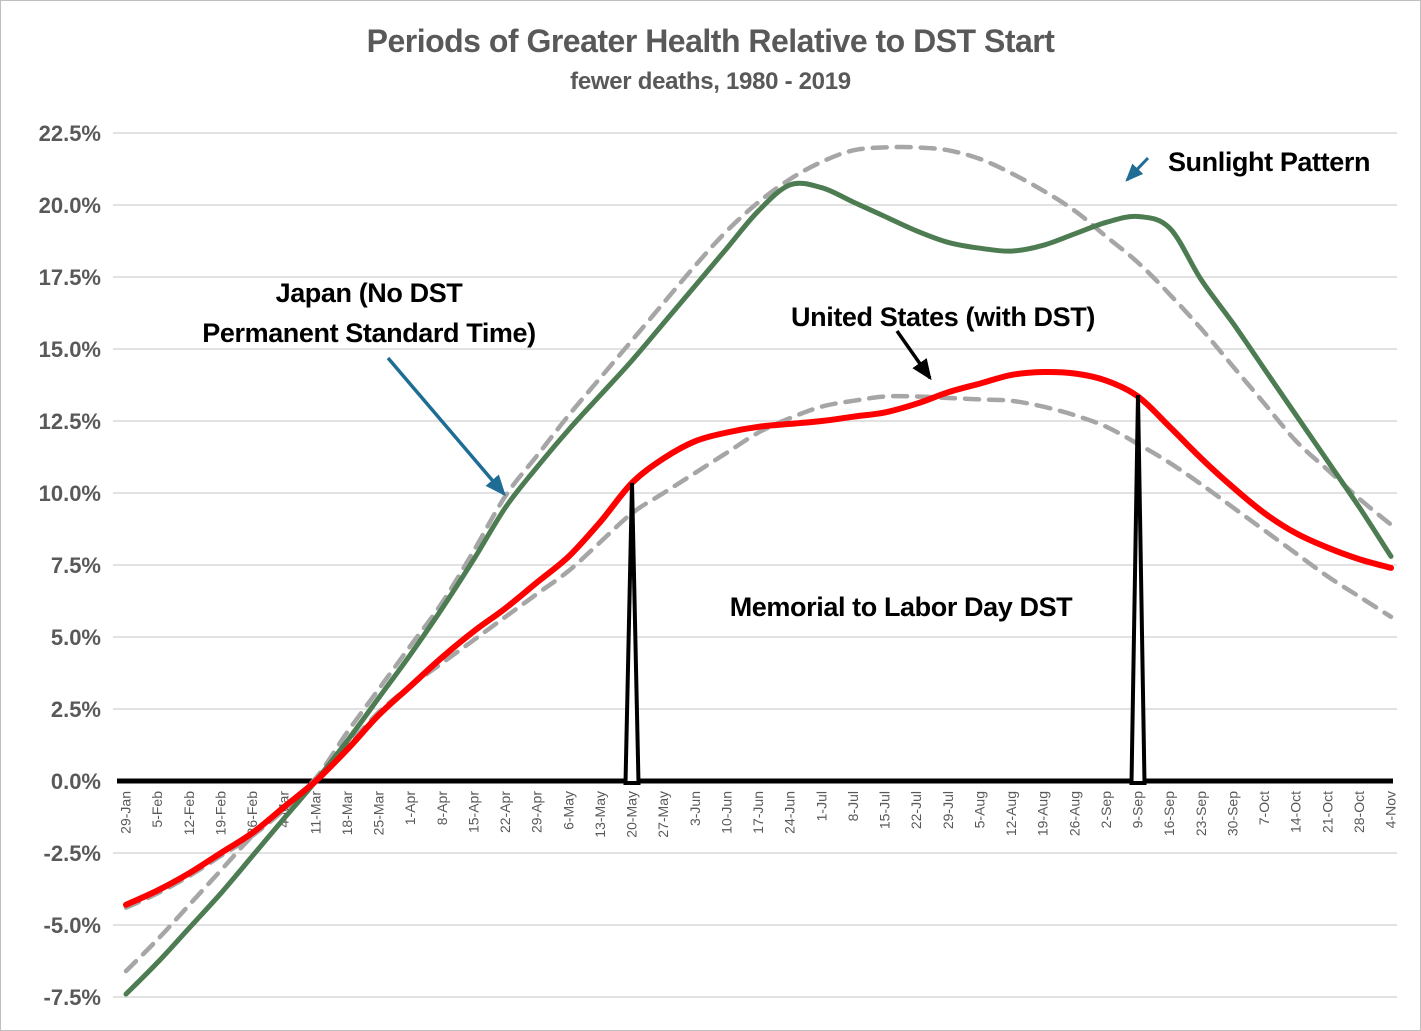 This screenshot has height=1031, width=1421. What do you see at coordinates (1074, 813) in the screenshot?
I see `x-axis-tick-label: 26-Aug` at bounding box center [1074, 813].